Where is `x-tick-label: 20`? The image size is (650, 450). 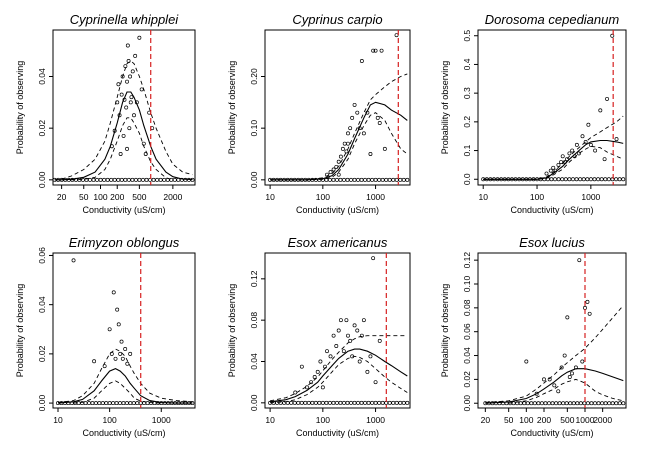
x-tick-label: 20 is located at coordinates (486, 420).